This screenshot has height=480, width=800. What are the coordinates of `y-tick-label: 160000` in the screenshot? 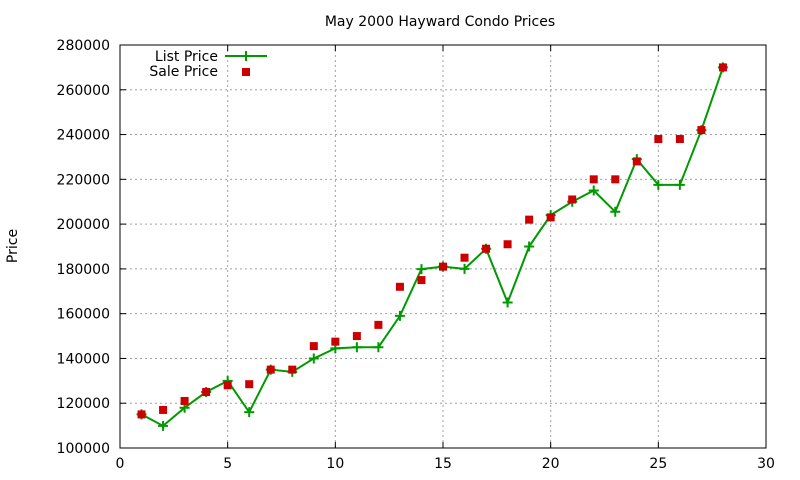 It's located at (83, 315).